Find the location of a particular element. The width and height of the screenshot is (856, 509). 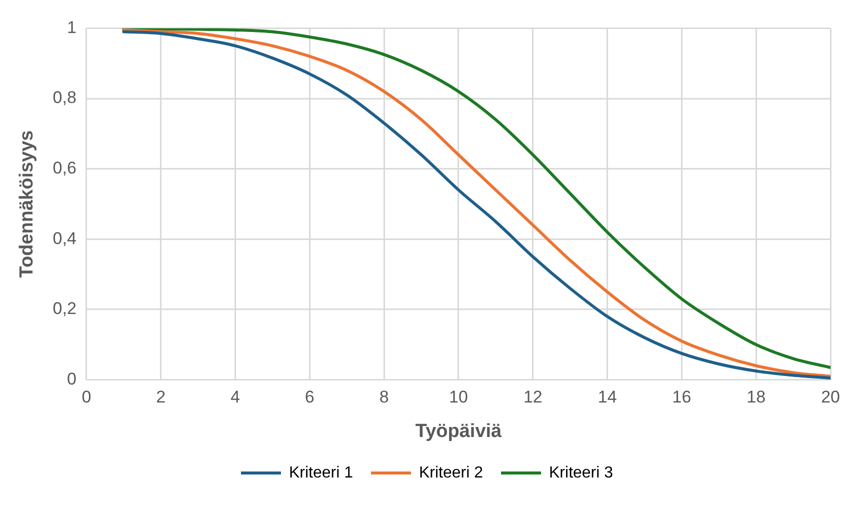

x-tick-label: 8 is located at coordinates (384, 397).